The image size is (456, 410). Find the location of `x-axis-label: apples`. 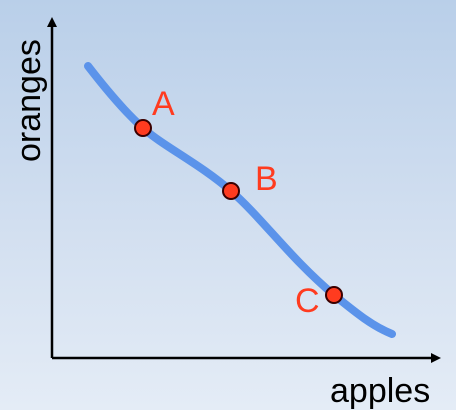

x-axis-label: apples is located at coordinates (380, 391).